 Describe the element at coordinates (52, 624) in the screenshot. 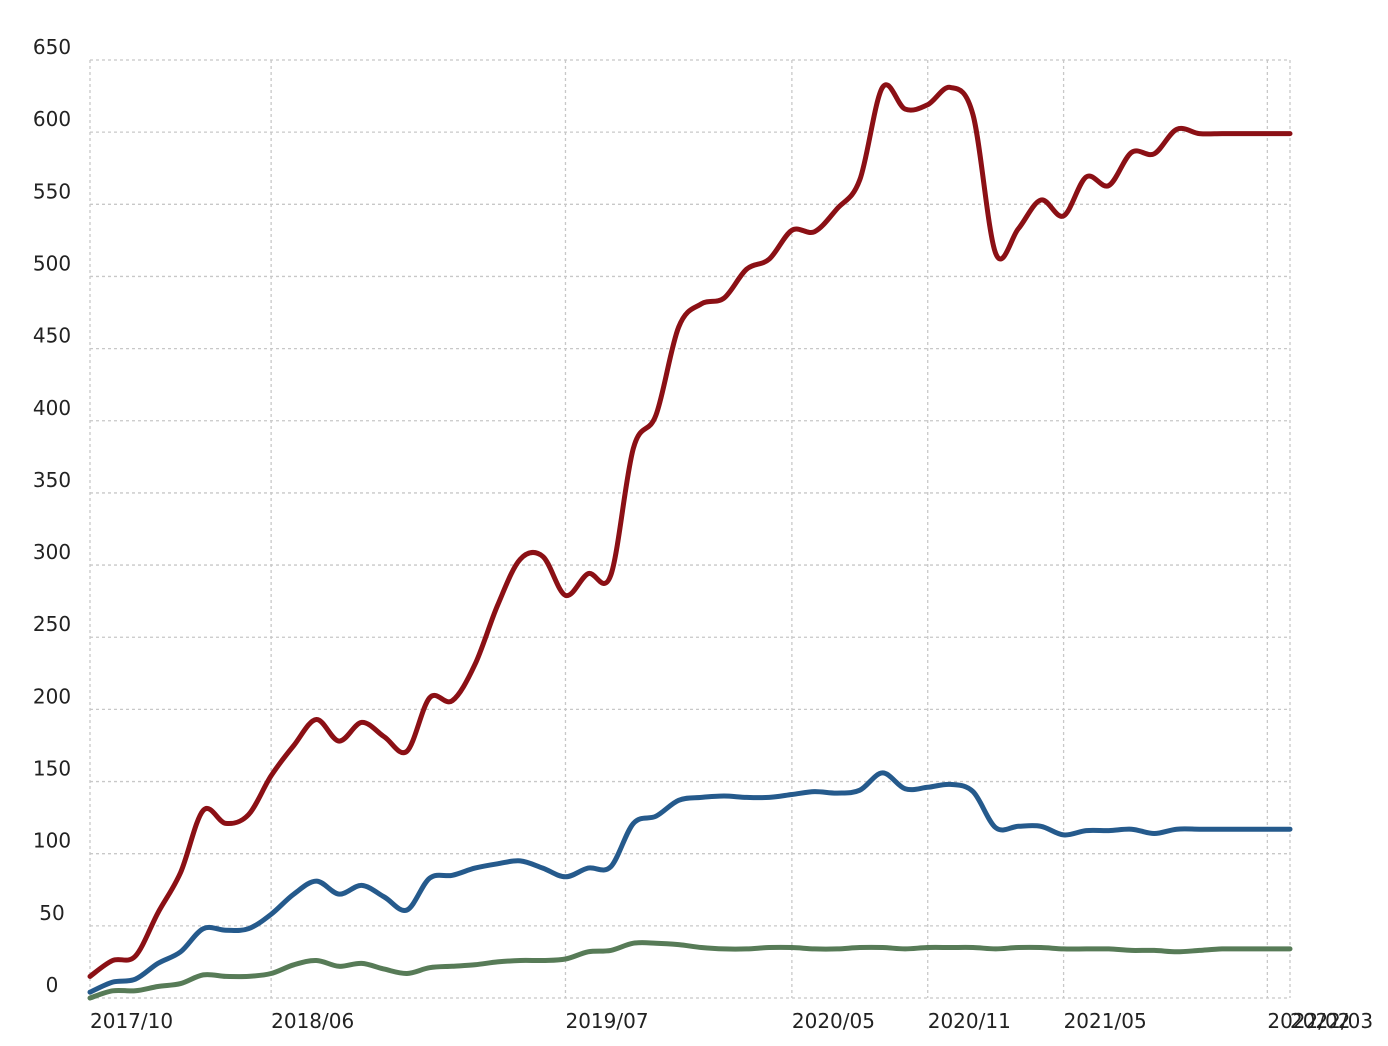

I see `y-tick-label: 250` at that location.